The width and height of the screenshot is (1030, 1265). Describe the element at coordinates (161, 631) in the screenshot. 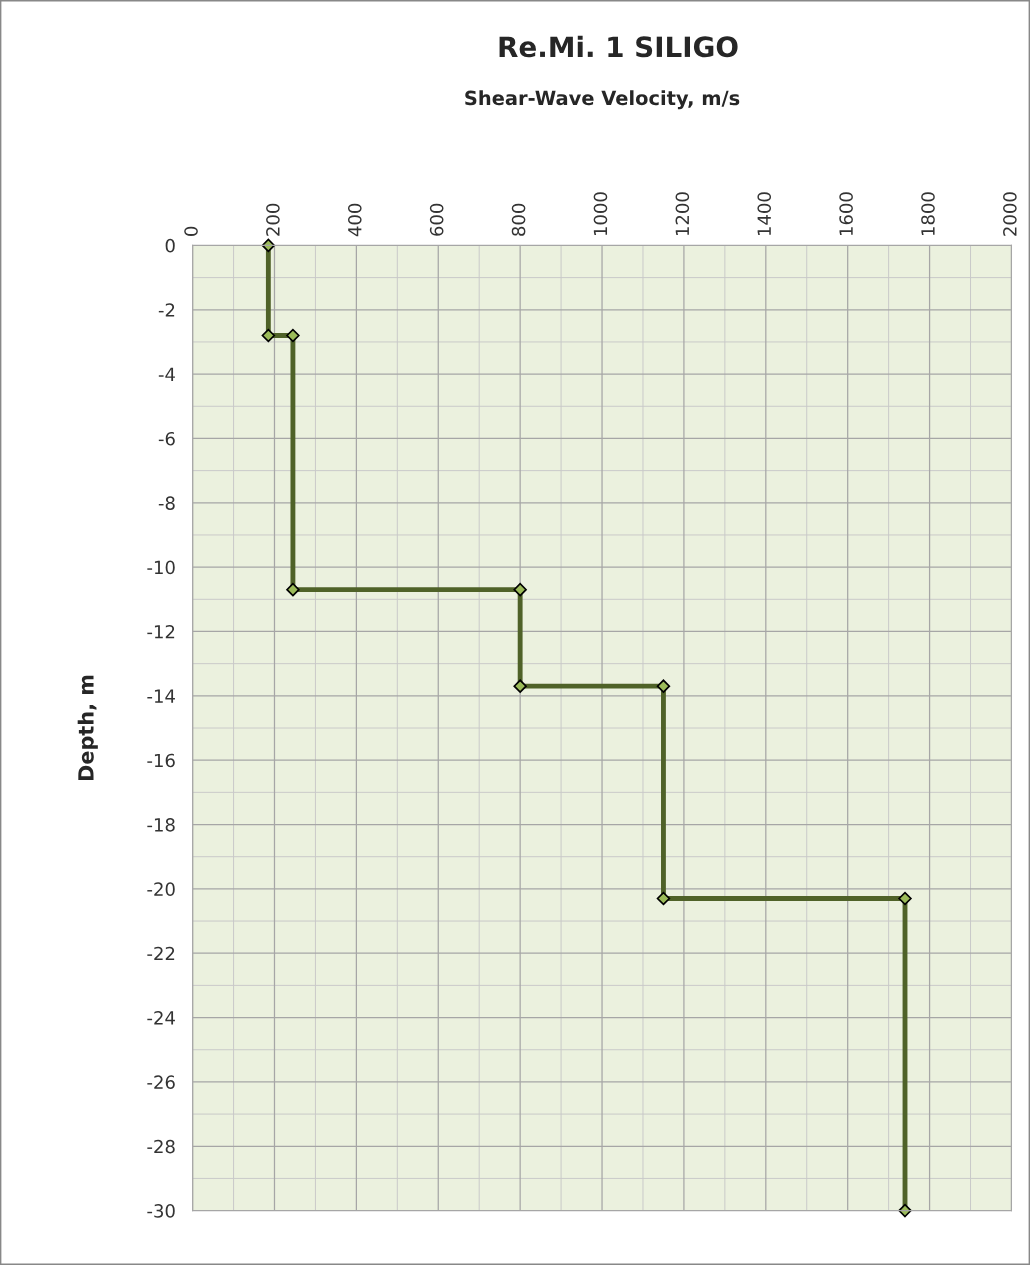

I see `y-tick-label: -12` at that location.